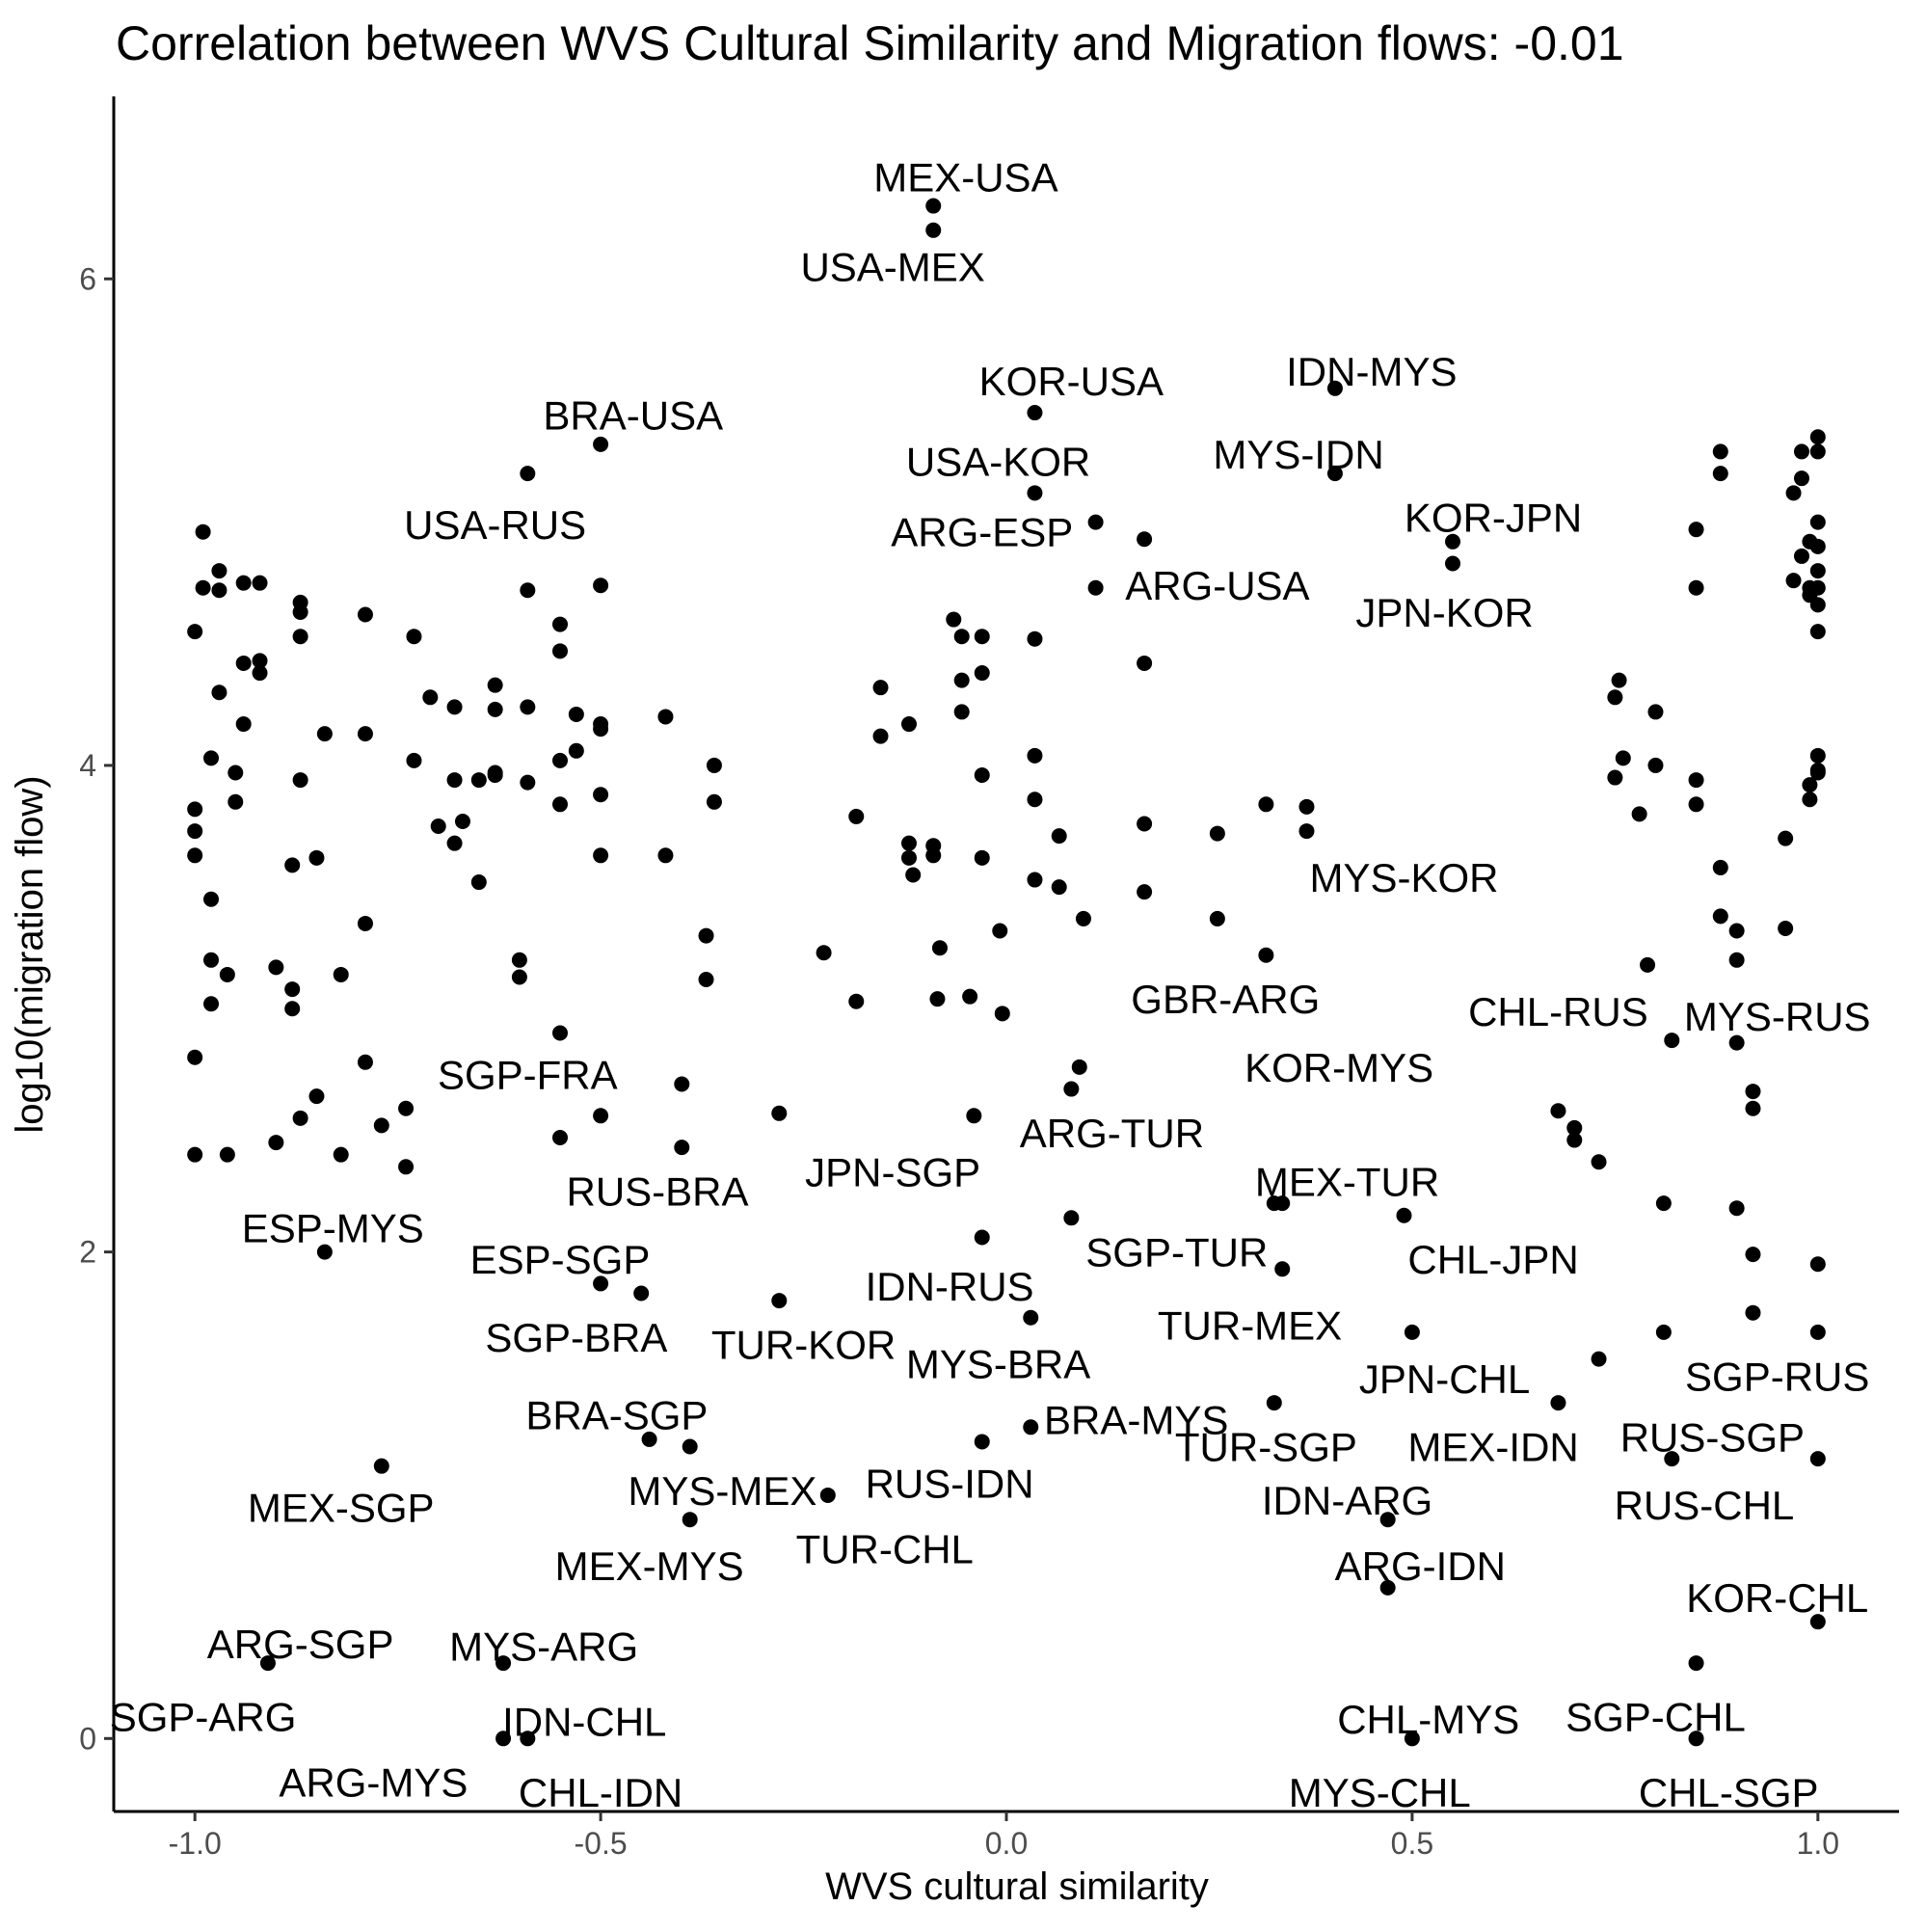 The image size is (1927, 1932). I want to click on point-label: CHL-SGP, so click(1729, 1793).